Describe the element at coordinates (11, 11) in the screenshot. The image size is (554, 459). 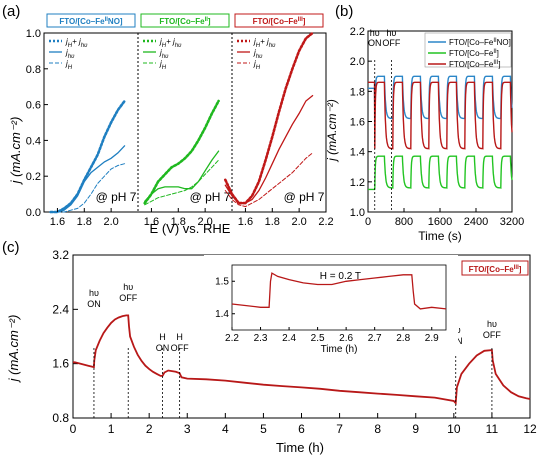
I see `panel-label-a: (a)` at that location.